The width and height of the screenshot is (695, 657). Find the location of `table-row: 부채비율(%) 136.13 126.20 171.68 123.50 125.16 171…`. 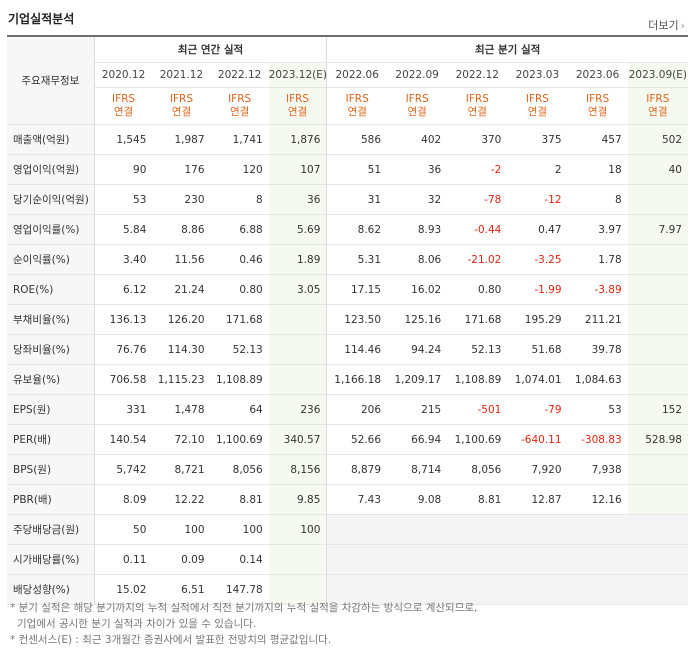

table-row: 부채비율(%) 136.13 126.20 171.68 123.50 125.16 171… is located at coordinates (347, 319).